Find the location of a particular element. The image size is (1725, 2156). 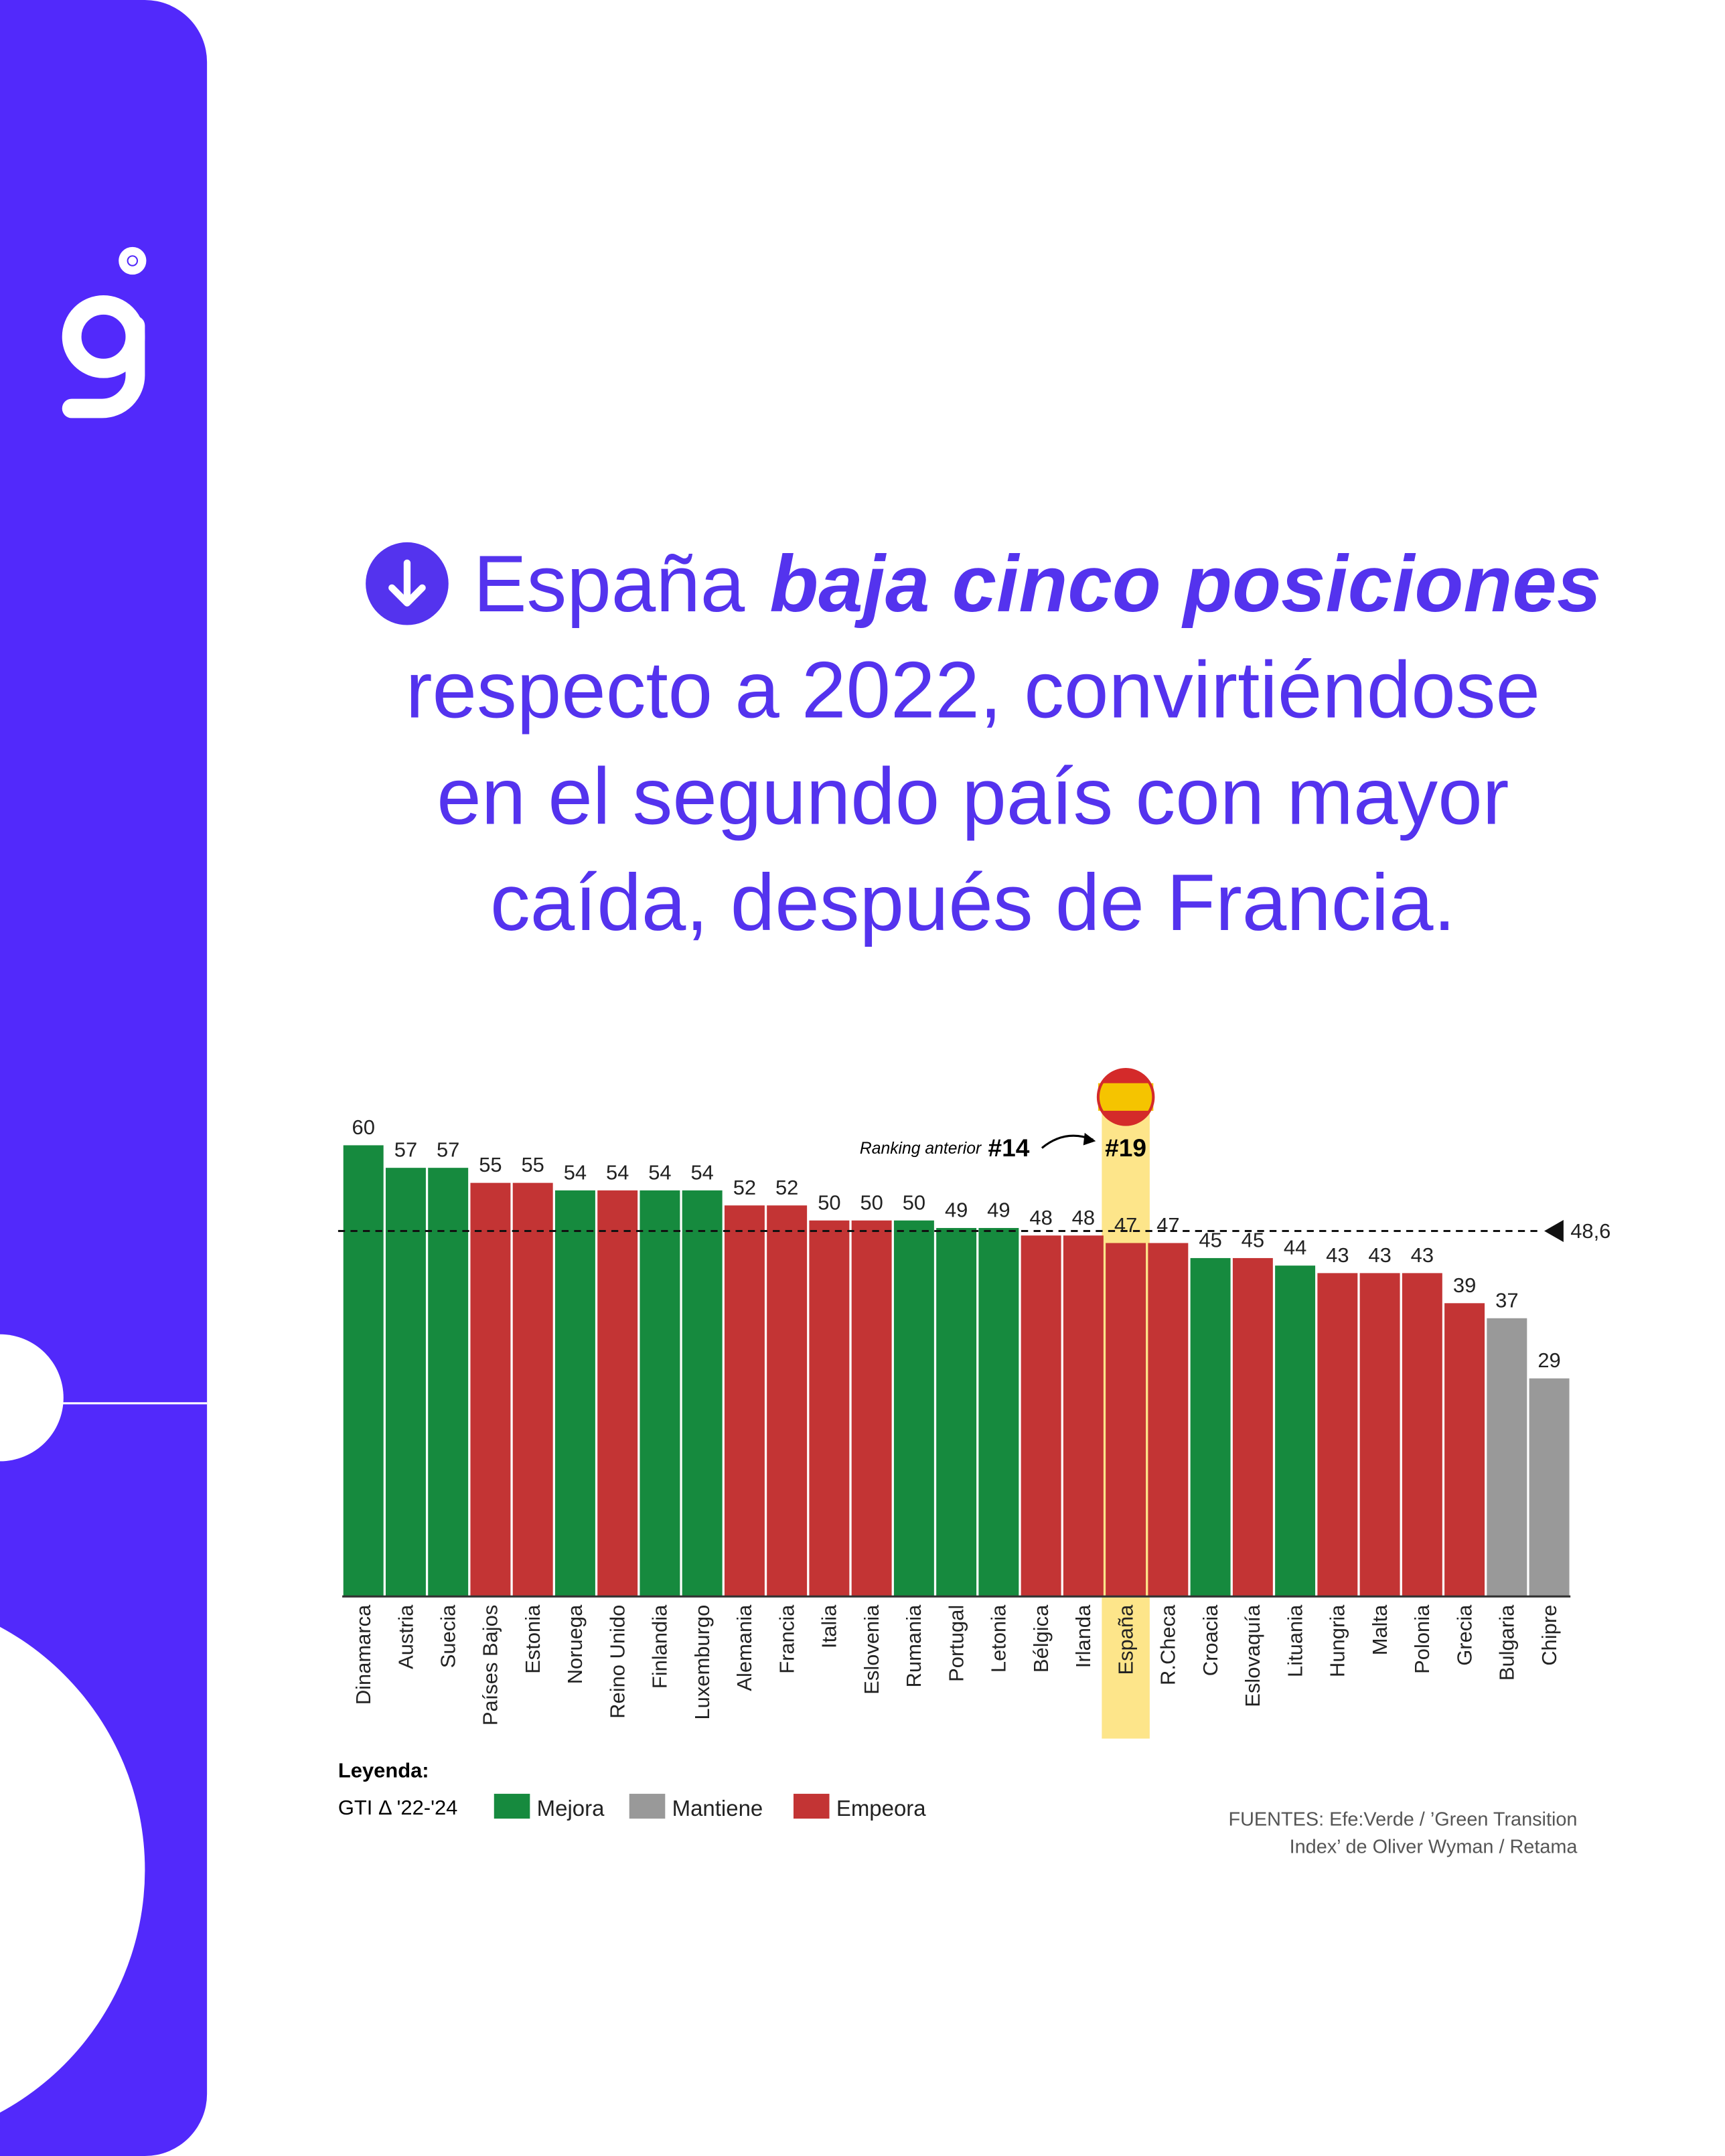

headline-line: respecto a 2022, convirtiéndose is located at coordinates (973, 690).